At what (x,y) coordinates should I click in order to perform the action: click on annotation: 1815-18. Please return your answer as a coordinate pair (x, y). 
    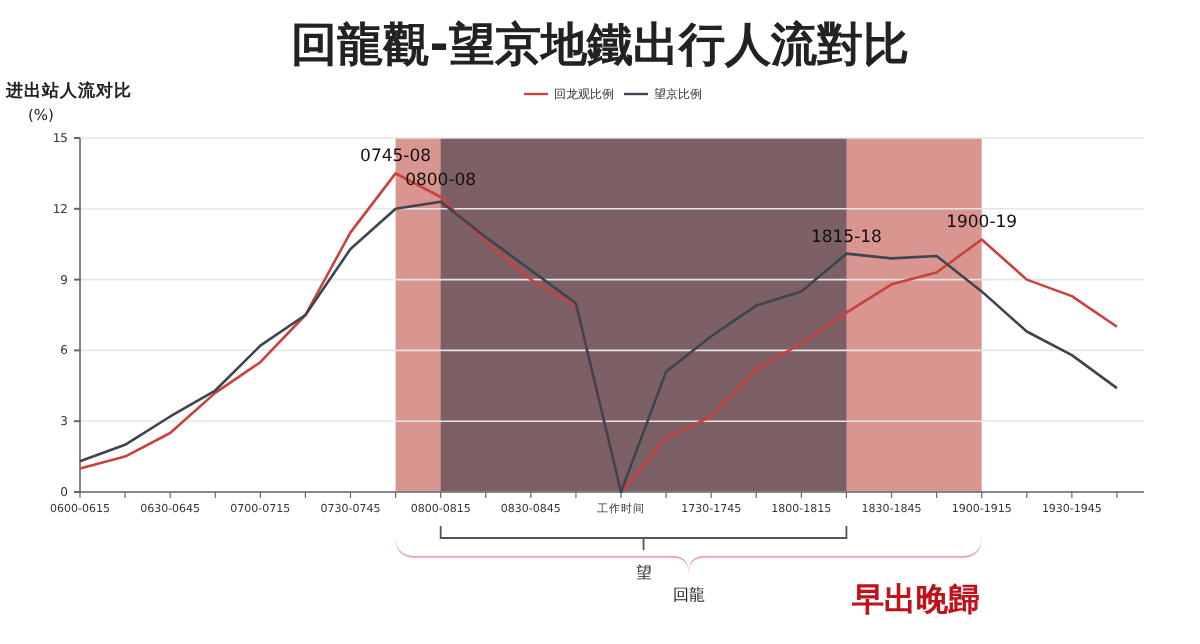
    Looking at the image, I should click on (846, 237).